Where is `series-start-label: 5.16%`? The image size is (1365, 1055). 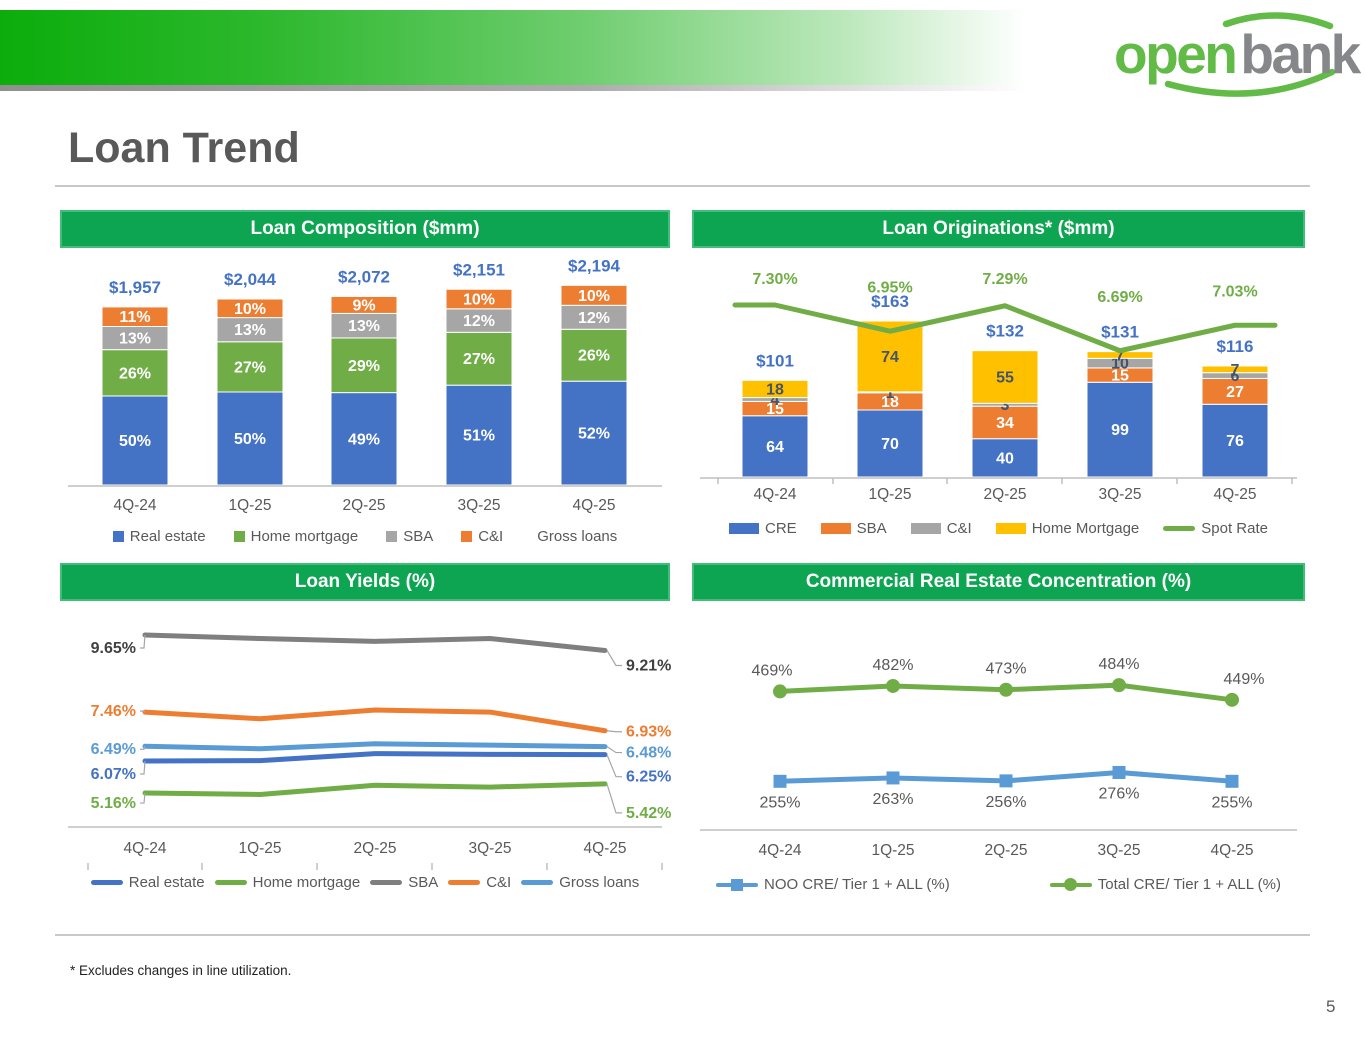 series-start-label: 5.16% is located at coordinates (113, 803).